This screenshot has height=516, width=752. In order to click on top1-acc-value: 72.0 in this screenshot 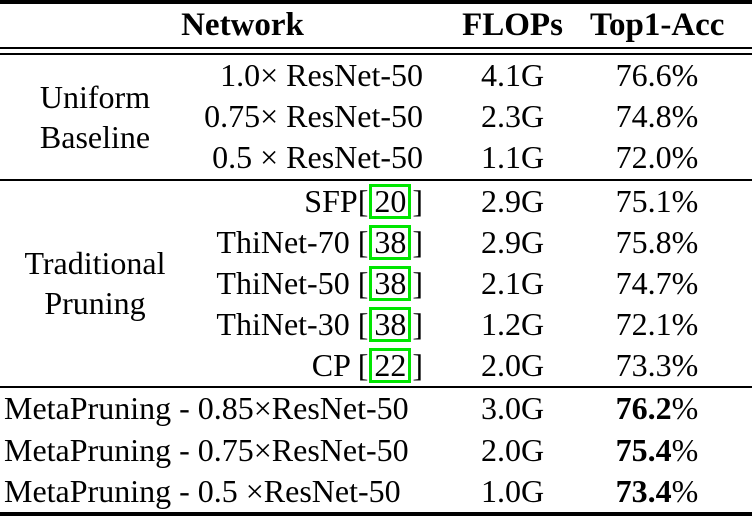, I will do `click(643, 157)`.